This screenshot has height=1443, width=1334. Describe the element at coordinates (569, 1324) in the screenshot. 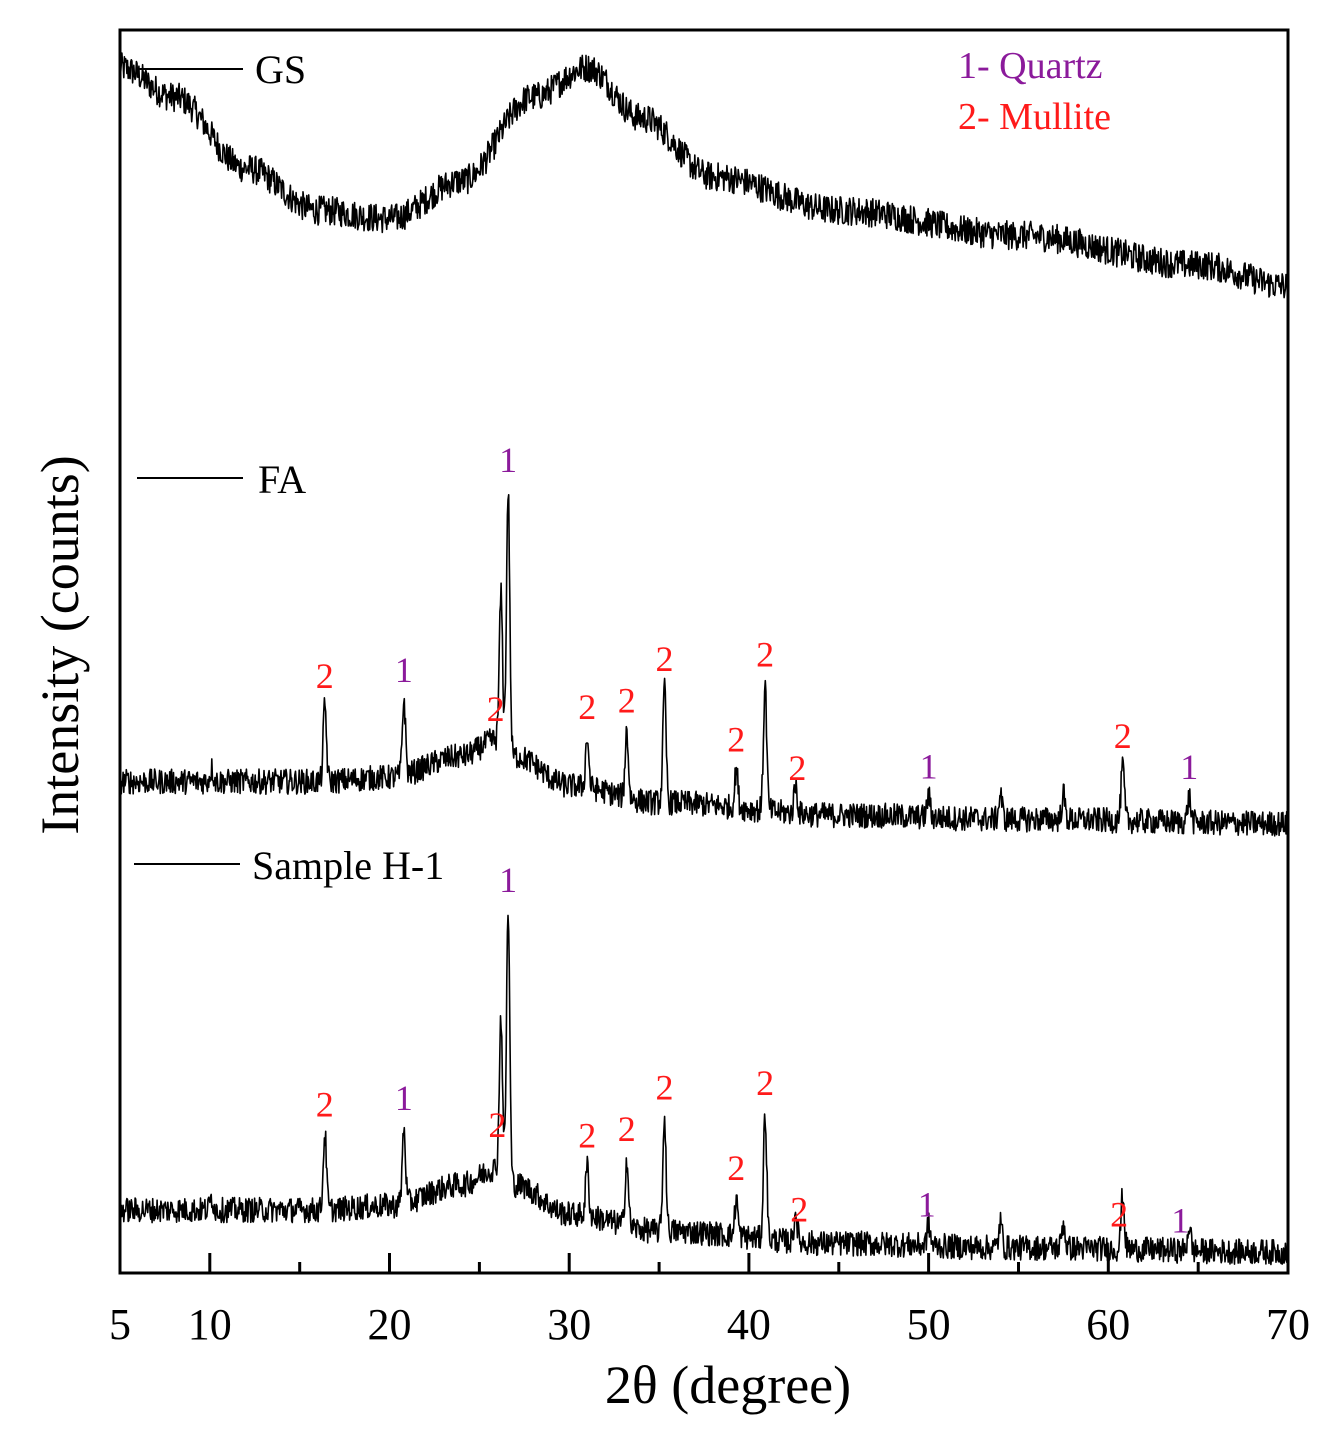

I see `x-tick-label: 30` at that location.